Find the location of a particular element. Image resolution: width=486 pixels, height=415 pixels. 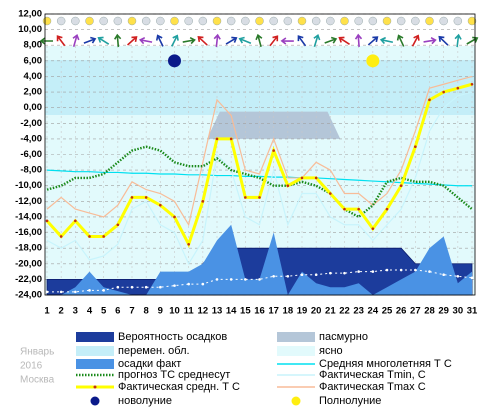

y-tick-label: 0,00 is located at coordinates (33, 107).